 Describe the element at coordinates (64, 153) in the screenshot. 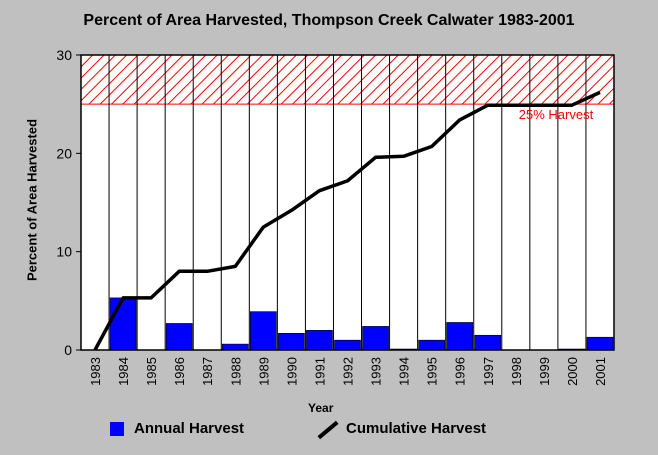

I see `y-tick-label: 20` at that location.